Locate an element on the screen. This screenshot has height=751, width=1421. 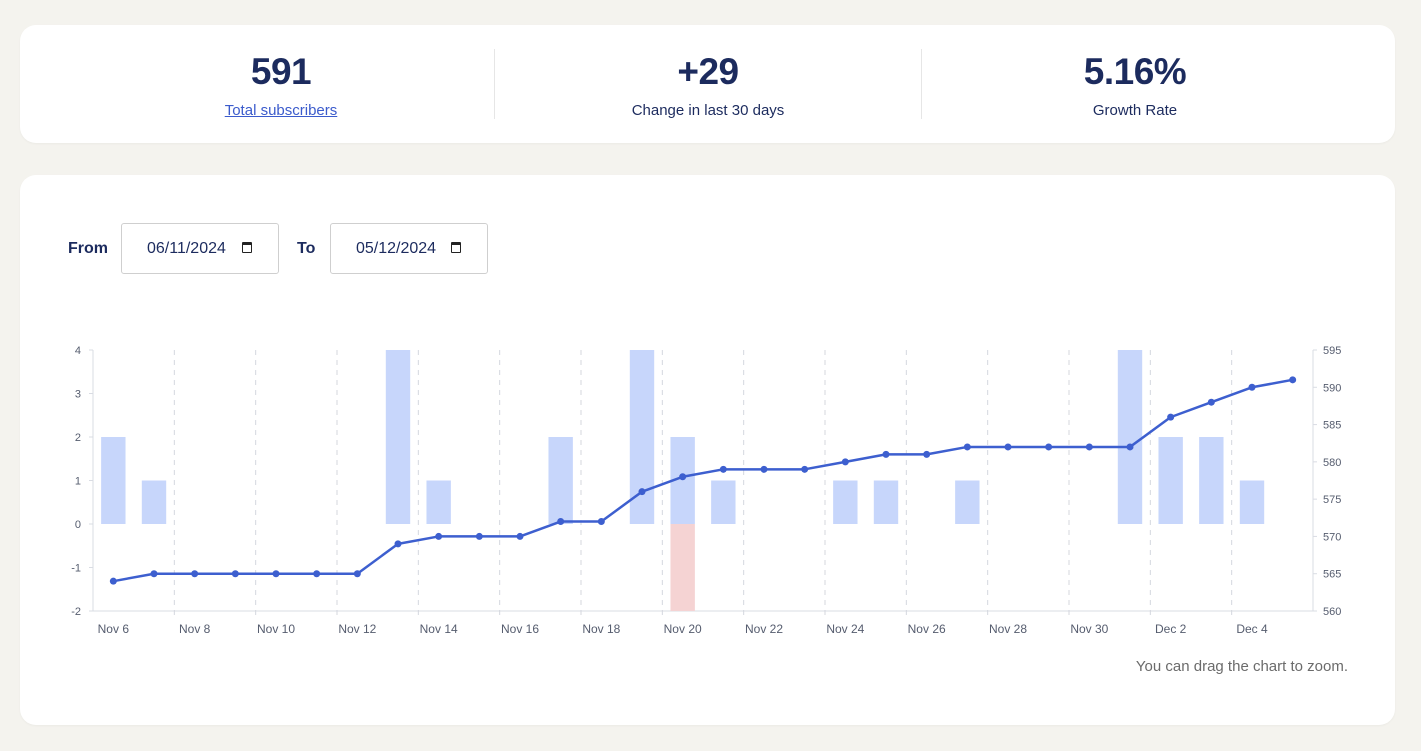
y-right-tick-label: 590 is located at coordinates (1332, 388).